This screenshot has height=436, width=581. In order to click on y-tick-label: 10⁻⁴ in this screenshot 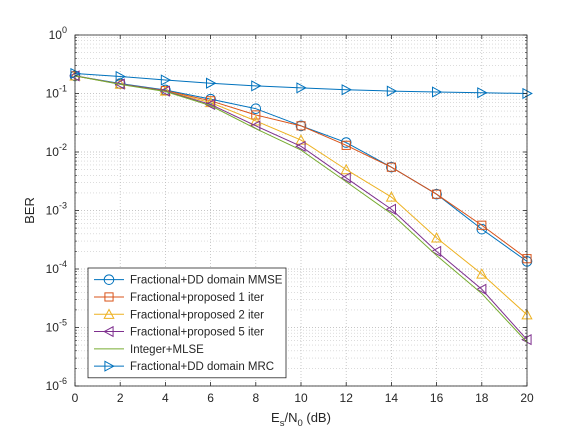, I will do `click(56, 267)`.